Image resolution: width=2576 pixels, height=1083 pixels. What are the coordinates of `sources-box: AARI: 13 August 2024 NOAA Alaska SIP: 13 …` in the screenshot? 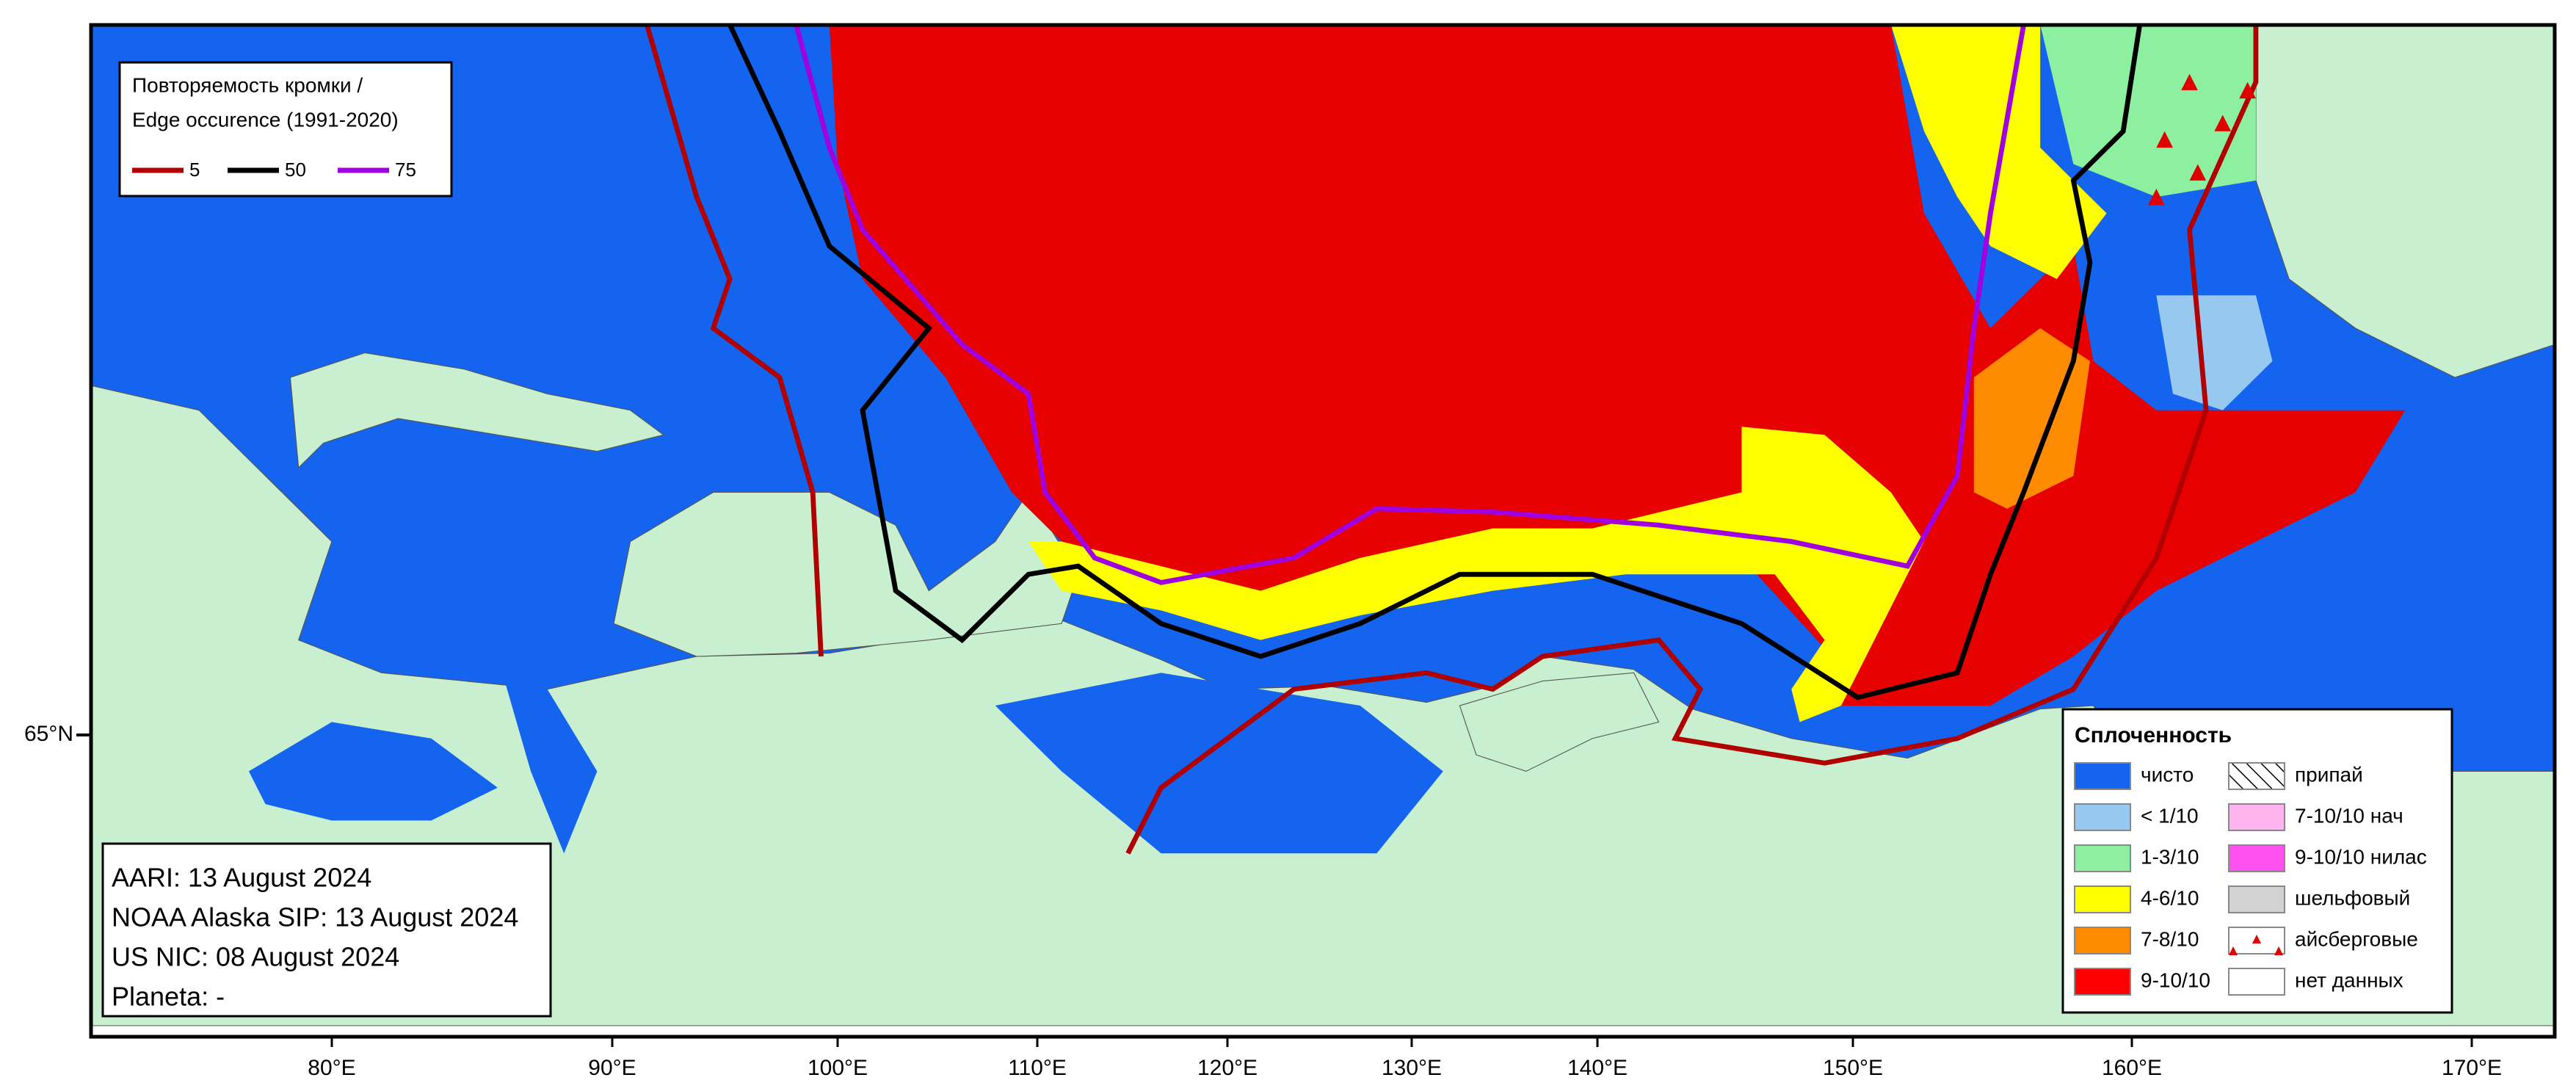 It's located at (326, 930).